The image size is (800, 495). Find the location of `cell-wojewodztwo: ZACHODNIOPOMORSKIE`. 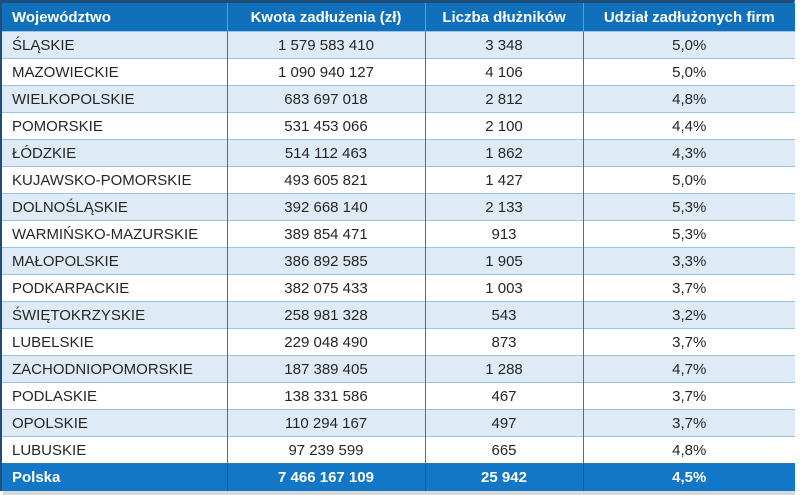

cell-wojewodztwo: ZACHODNIOPOMORSKIE is located at coordinates (114, 369).